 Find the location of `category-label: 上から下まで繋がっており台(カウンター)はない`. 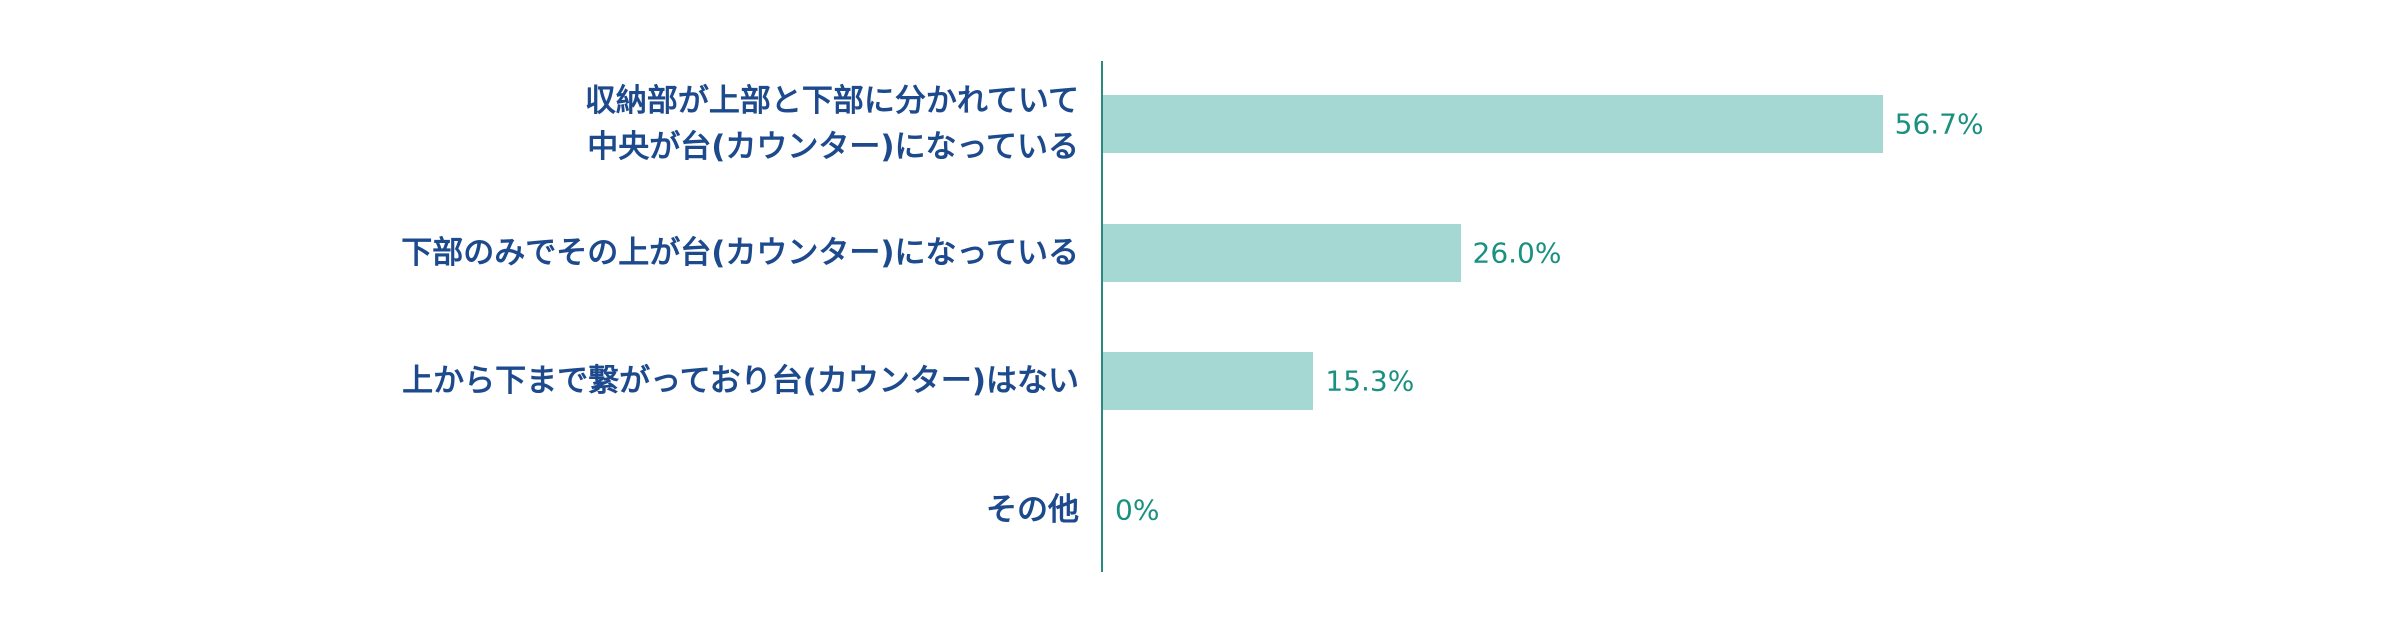

category-label: 上から下まで繋がっており台(カウンター)はない is located at coordinates (740, 381).